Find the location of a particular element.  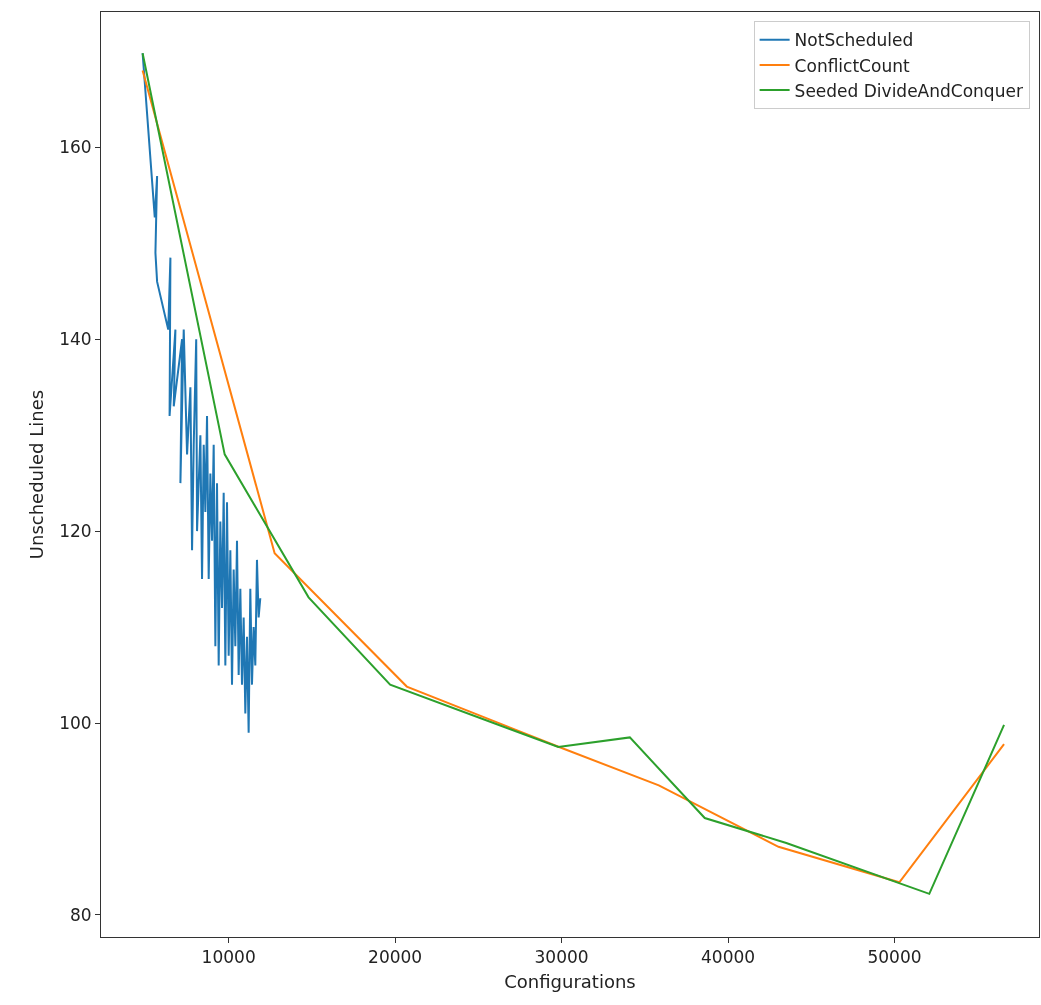

legend-label: Seeded DivideAndConquer is located at coordinates (908, 90).